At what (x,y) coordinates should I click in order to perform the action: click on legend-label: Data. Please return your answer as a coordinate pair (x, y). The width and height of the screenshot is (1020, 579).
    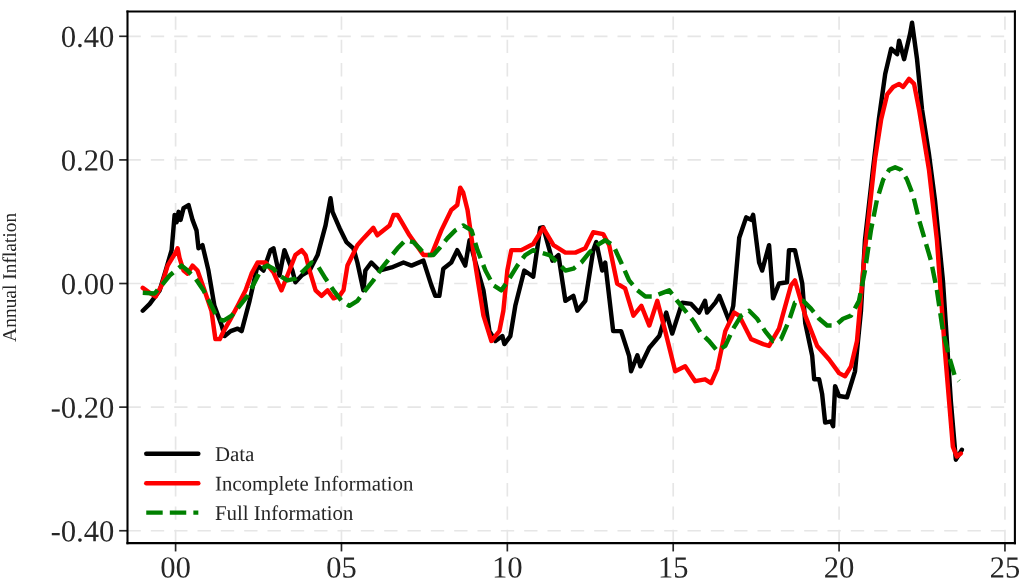
    Looking at the image, I should click on (235, 454).